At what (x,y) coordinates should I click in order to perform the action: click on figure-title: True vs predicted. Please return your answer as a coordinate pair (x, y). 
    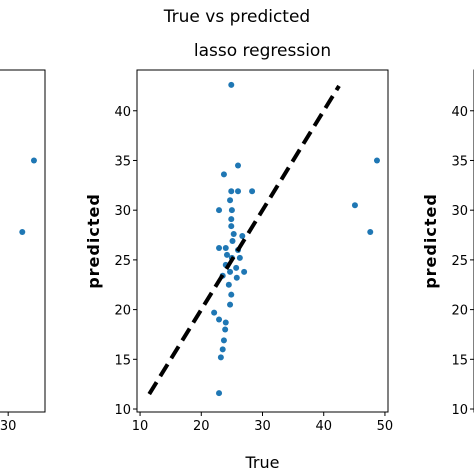
    Looking at the image, I should click on (236, 17).